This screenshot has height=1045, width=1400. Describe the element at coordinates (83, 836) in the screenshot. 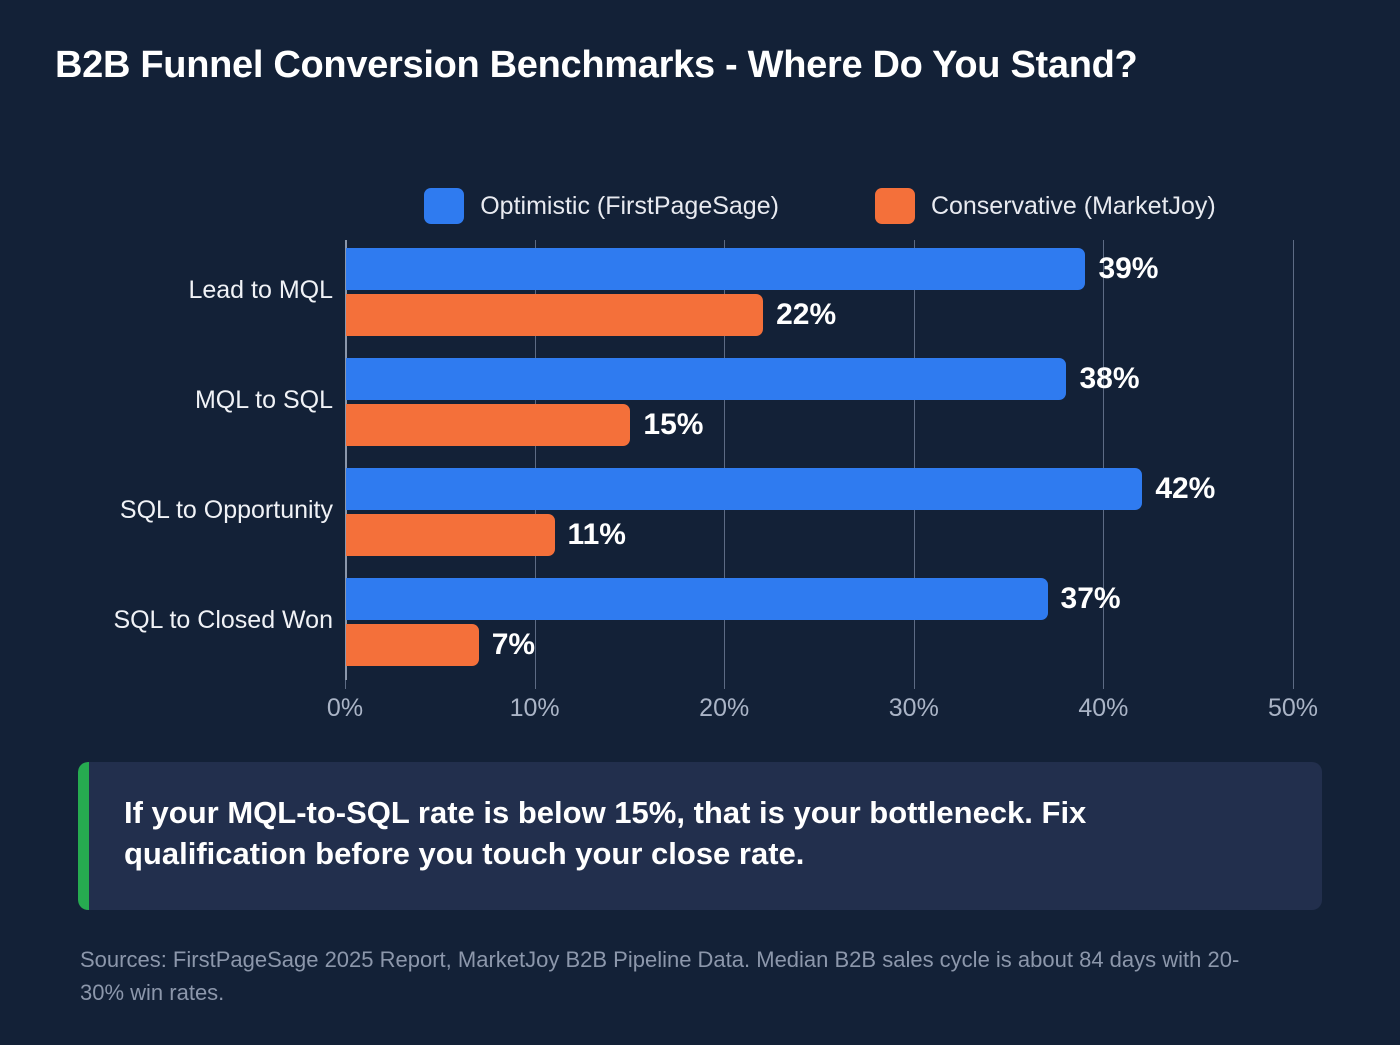

I see `callout-accent-bar` at that location.